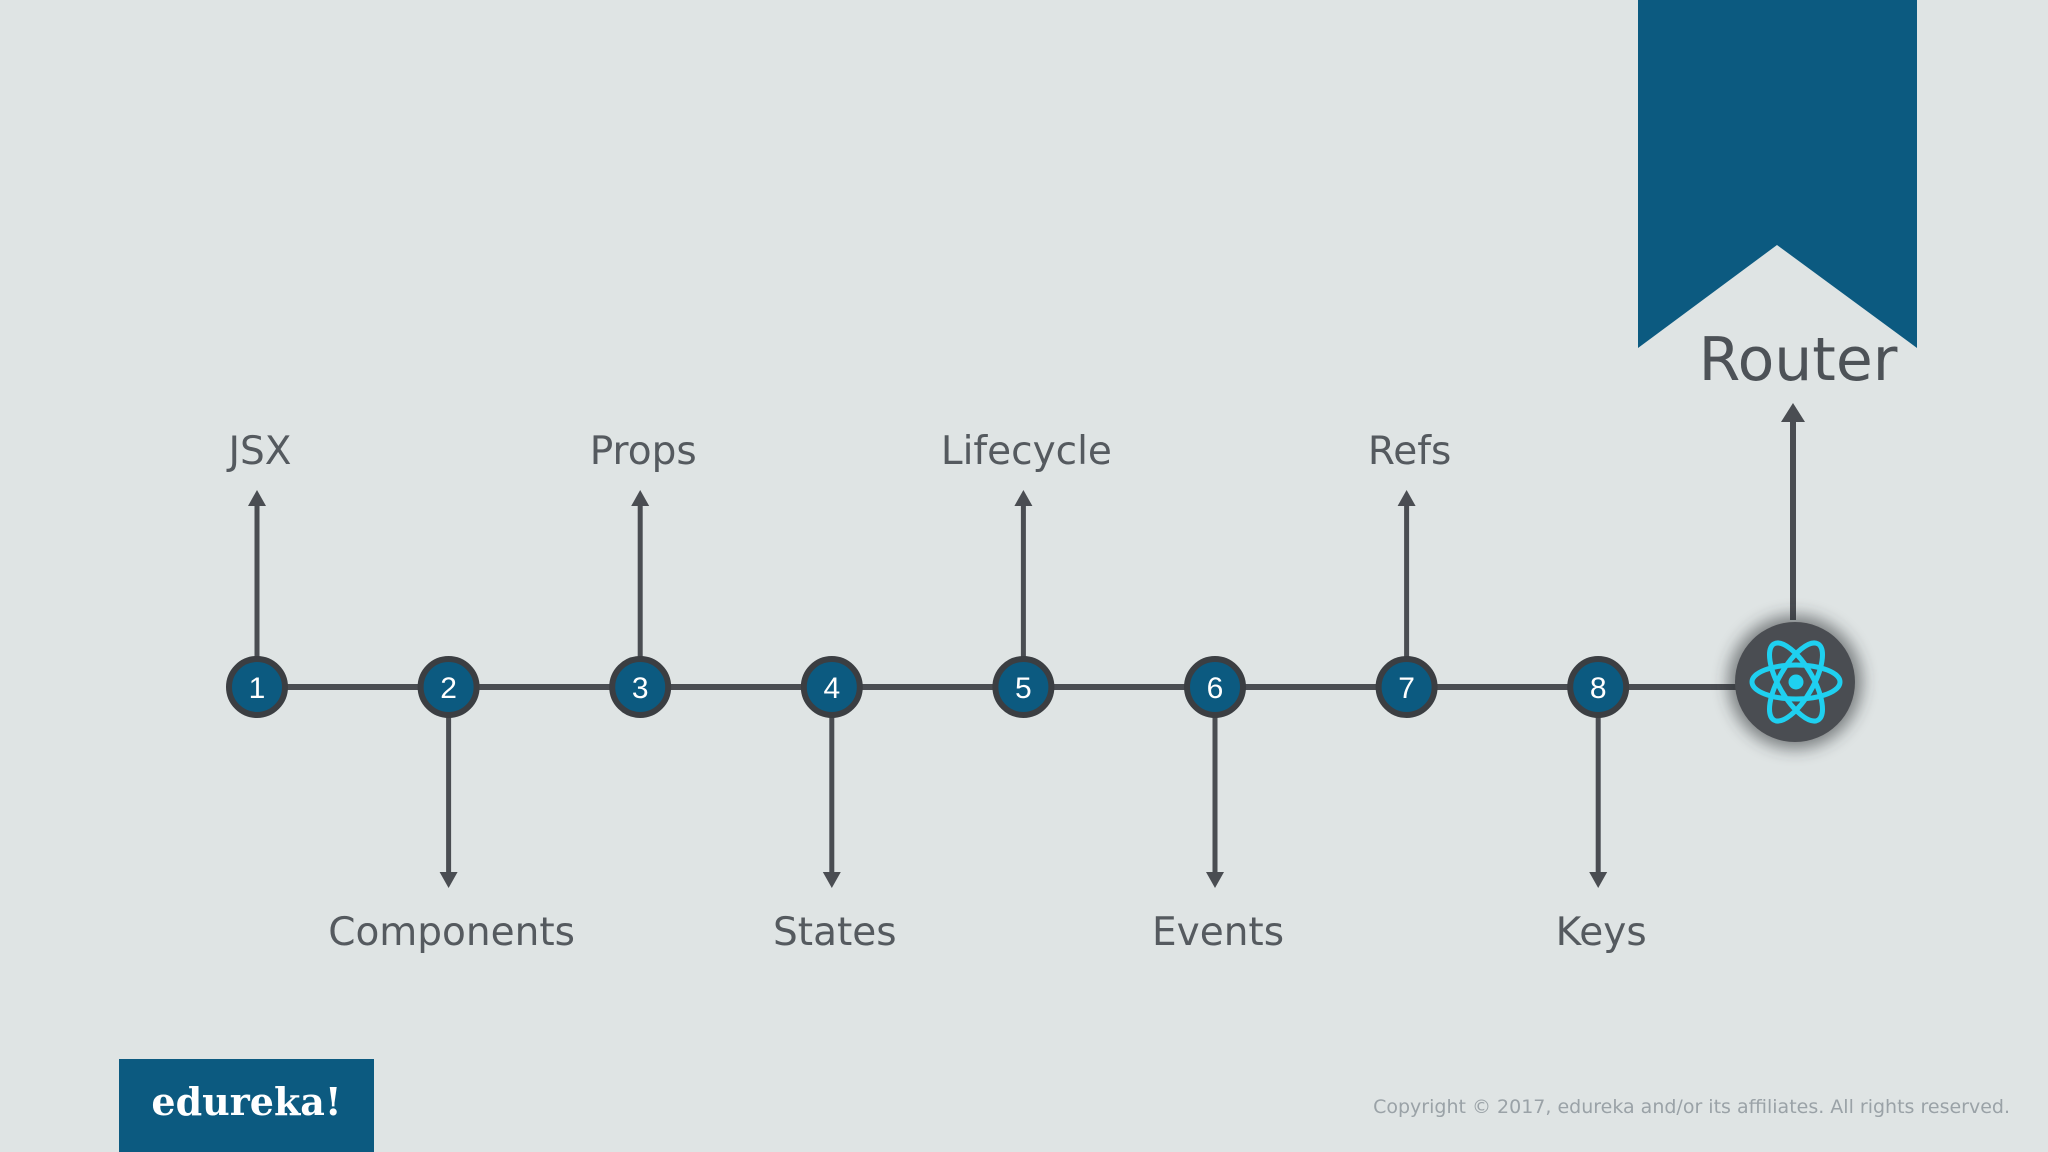  I want to click on node-number: 3, so click(640, 688).